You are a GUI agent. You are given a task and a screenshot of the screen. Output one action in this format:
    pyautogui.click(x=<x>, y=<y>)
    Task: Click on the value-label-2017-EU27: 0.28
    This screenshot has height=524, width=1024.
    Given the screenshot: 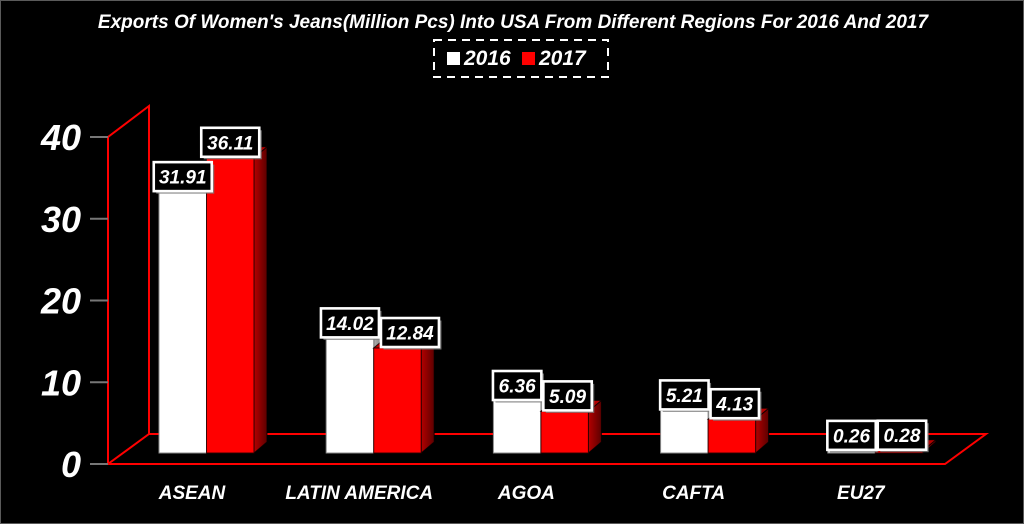 What is the action you would take?
    pyautogui.click(x=902, y=436)
    